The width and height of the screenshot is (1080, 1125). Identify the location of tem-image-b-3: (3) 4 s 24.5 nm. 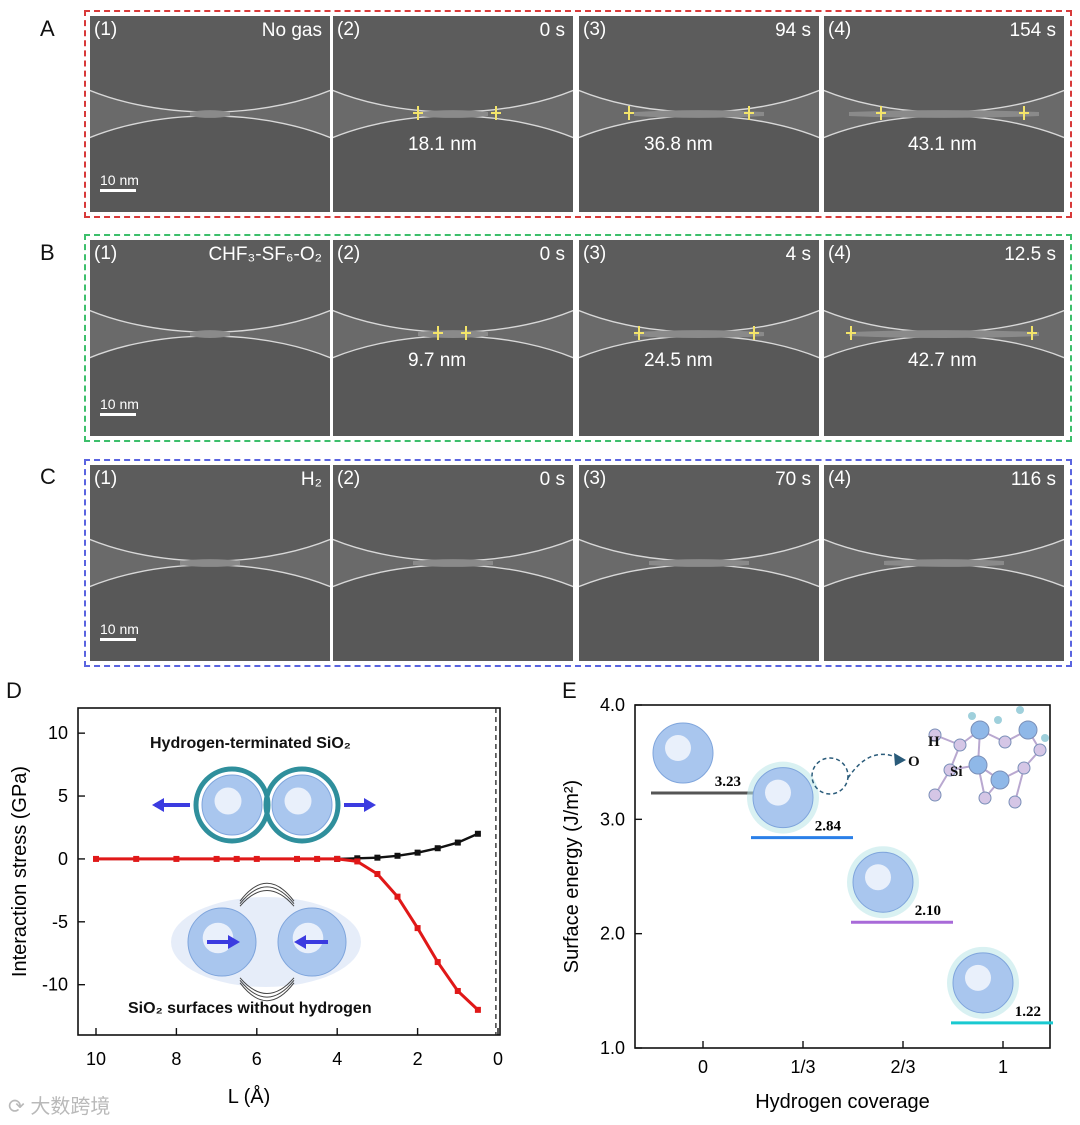
(699, 338).